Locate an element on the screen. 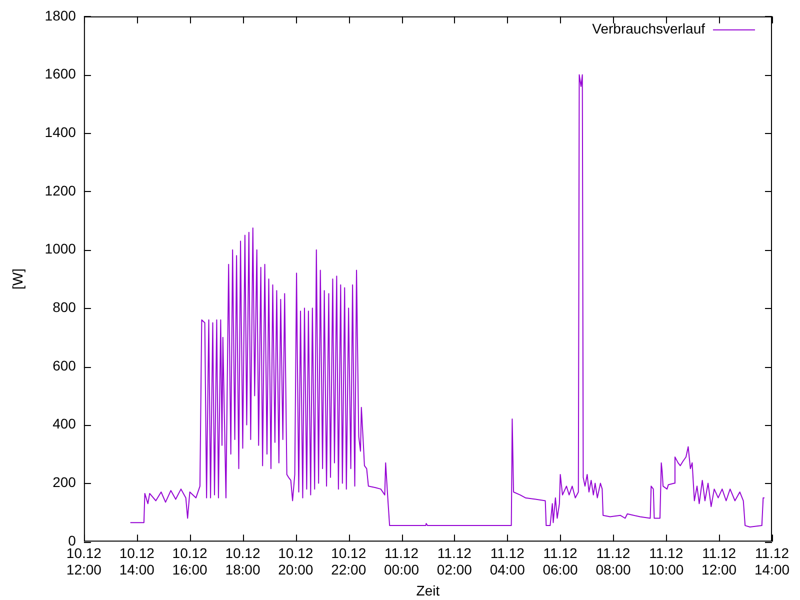 The height and width of the screenshot is (600, 800). x-tick-label: 11.12 04:00 is located at coordinates (508, 561).